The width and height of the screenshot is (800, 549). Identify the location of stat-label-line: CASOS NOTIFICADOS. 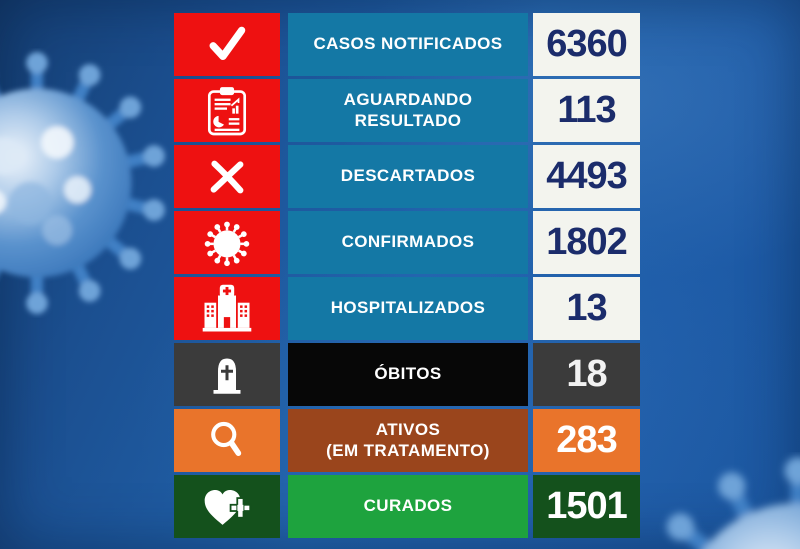
(408, 44).